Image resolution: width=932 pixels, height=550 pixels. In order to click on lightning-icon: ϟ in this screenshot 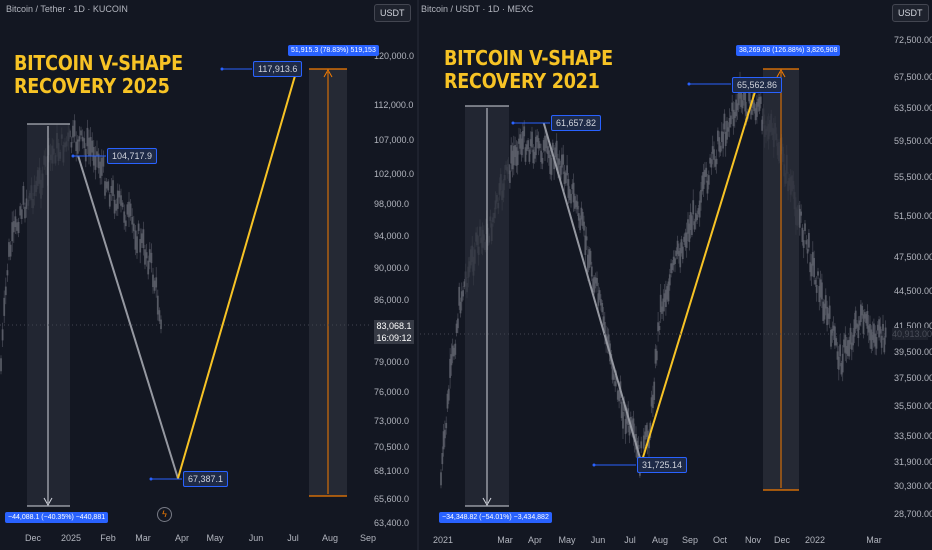, I will do `click(164, 514)`.